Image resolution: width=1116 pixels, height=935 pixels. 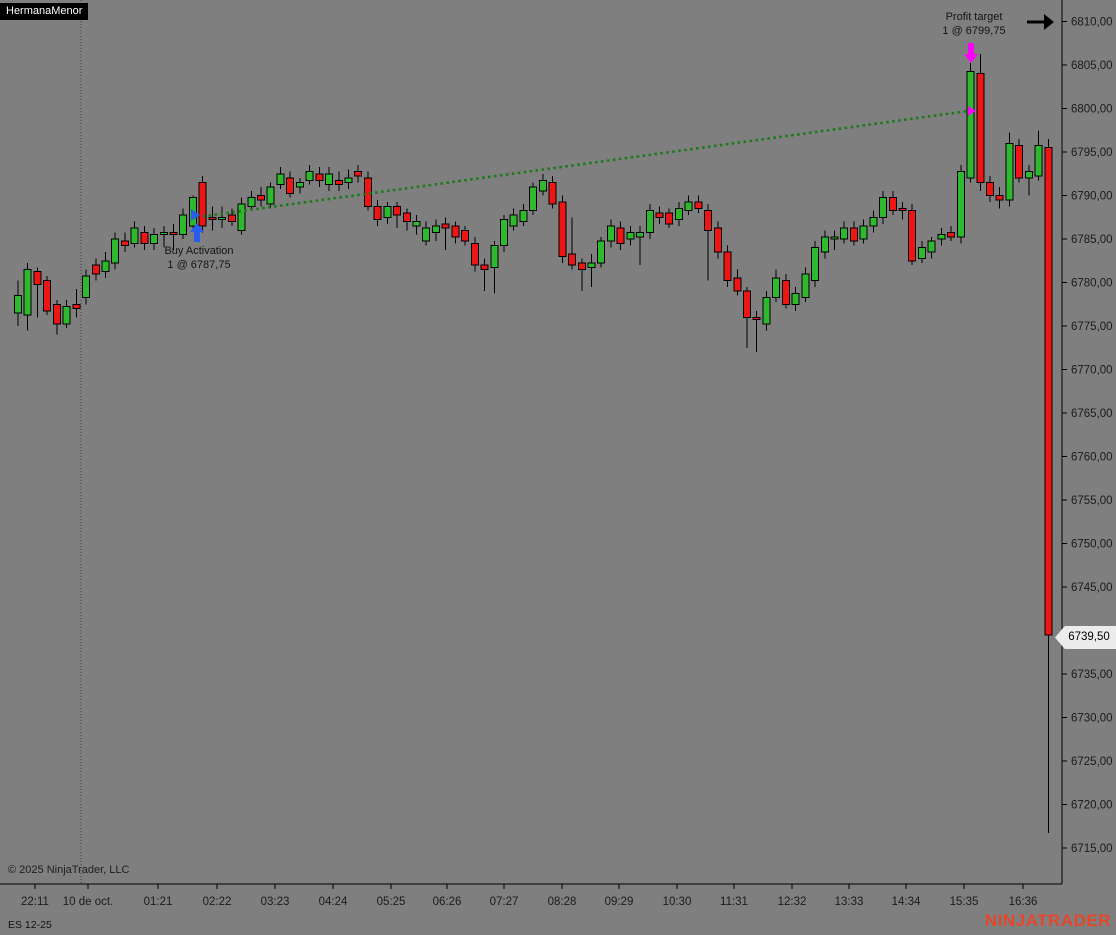 What do you see at coordinates (199, 251) in the screenshot?
I see `buy-activation-line1: Buy Activation` at bounding box center [199, 251].